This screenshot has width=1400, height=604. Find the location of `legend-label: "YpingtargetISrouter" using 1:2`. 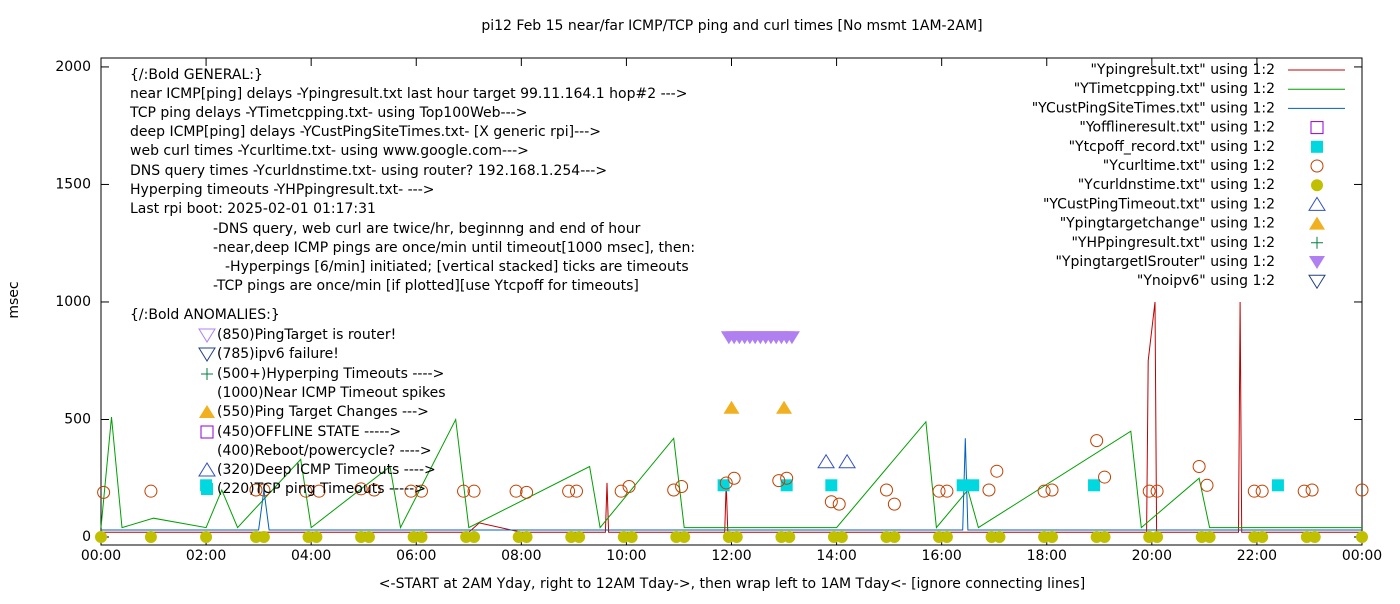

legend-label: "YpingtargetISrouter" using 1:2 is located at coordinates (1165, 262).